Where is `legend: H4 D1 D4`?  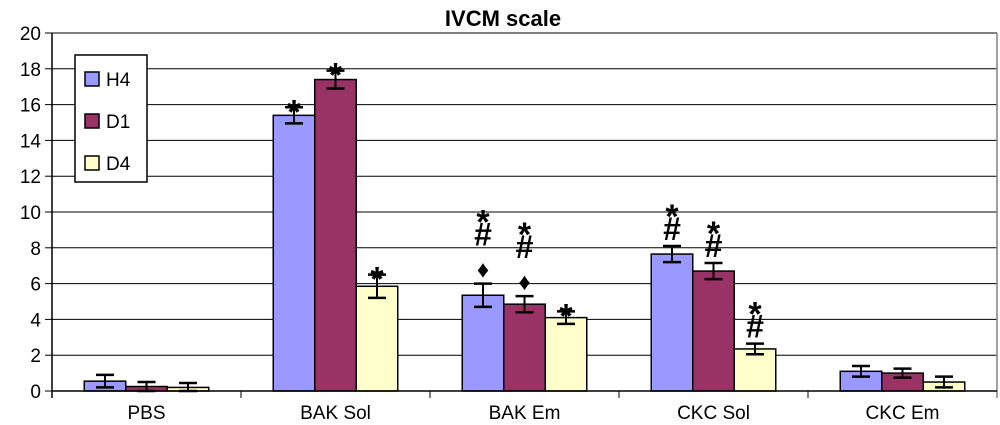
legend: H4 D1 D4 is located at coordinates (111, 118).